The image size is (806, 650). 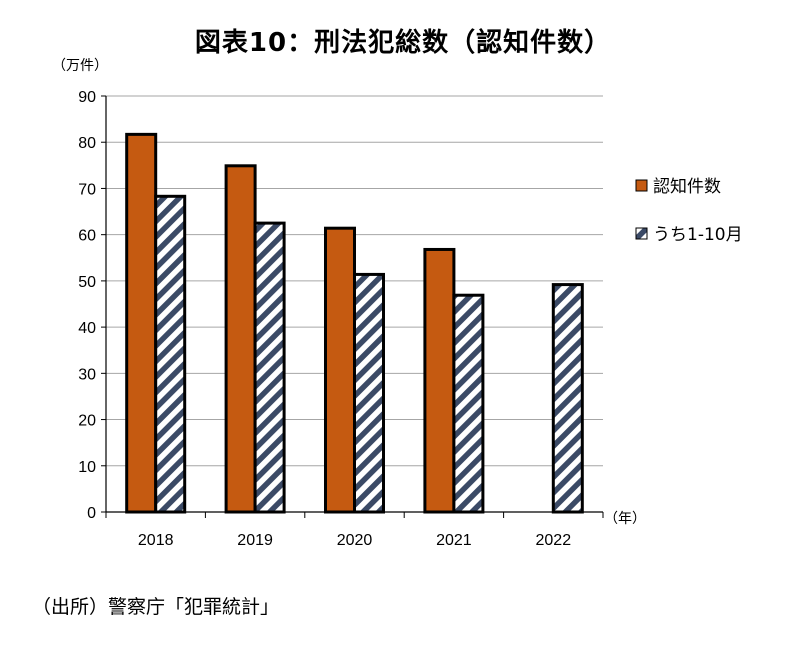 I want to click on x-tick-label: 2018, so click(x=156, y=540).